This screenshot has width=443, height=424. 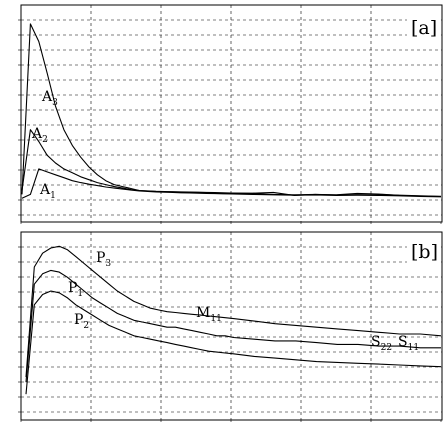 I want to click on series-label-p1: P1, so click(x=75, y=289).